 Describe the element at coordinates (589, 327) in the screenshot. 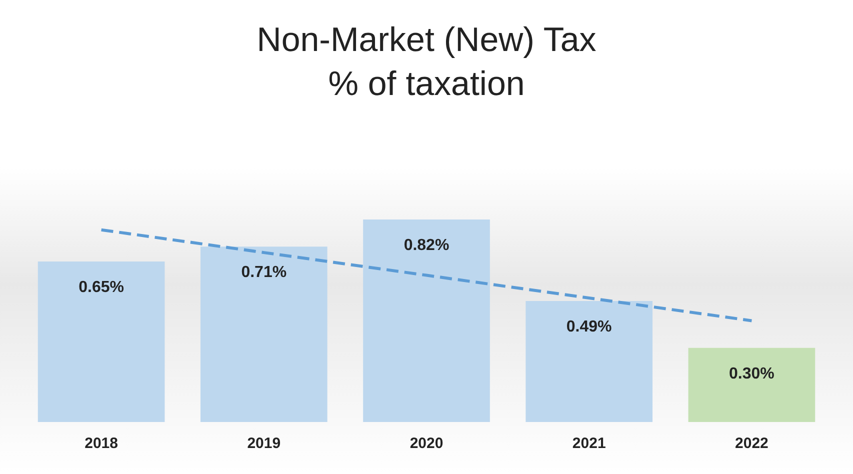

I see `data-label: 0.49%` at that location.